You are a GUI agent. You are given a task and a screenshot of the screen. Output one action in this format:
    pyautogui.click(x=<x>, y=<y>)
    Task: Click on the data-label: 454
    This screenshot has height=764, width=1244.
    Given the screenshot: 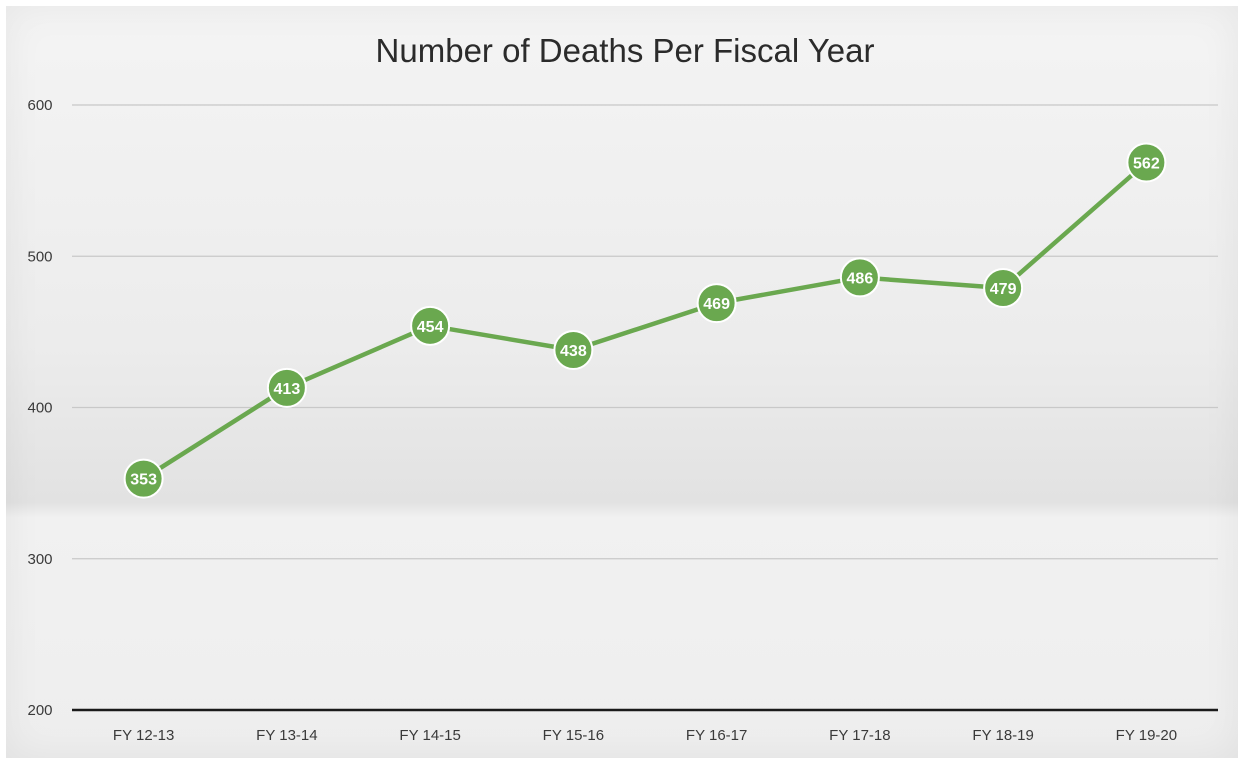 What is the action you would take?
    pyautogui.click(x=430, y=327)
    